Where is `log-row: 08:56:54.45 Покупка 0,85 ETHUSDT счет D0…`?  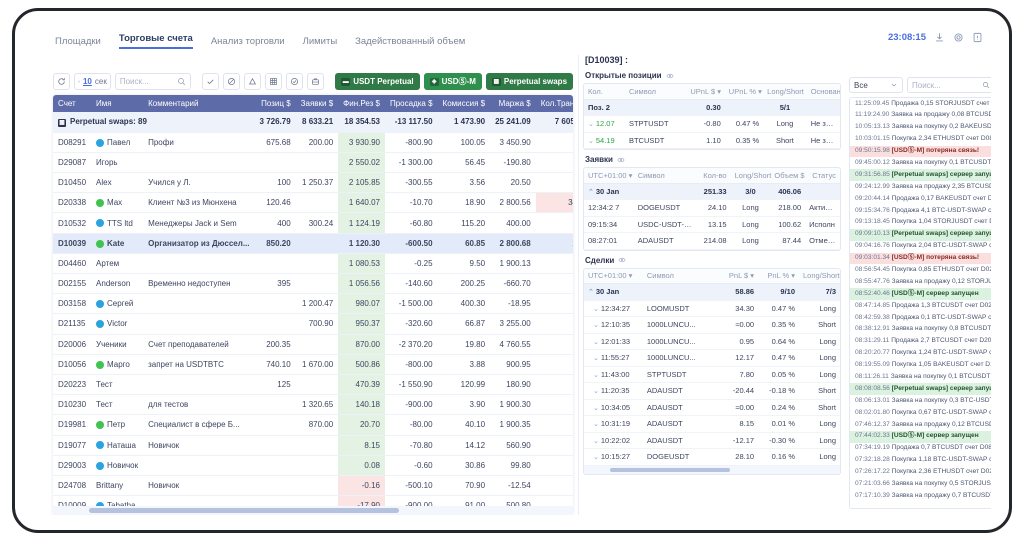 log-row: 08:56:54.45 Покупка 0,85 ETHUSDT счет D0… is located at coordinates (920, 270).